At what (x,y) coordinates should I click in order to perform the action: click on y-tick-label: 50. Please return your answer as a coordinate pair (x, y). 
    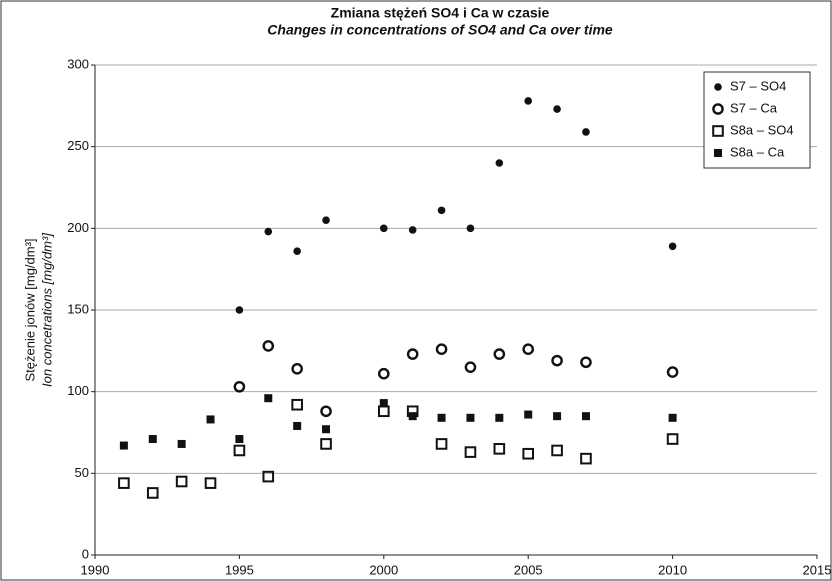
    Looking at the image, I should click on (82, 472).